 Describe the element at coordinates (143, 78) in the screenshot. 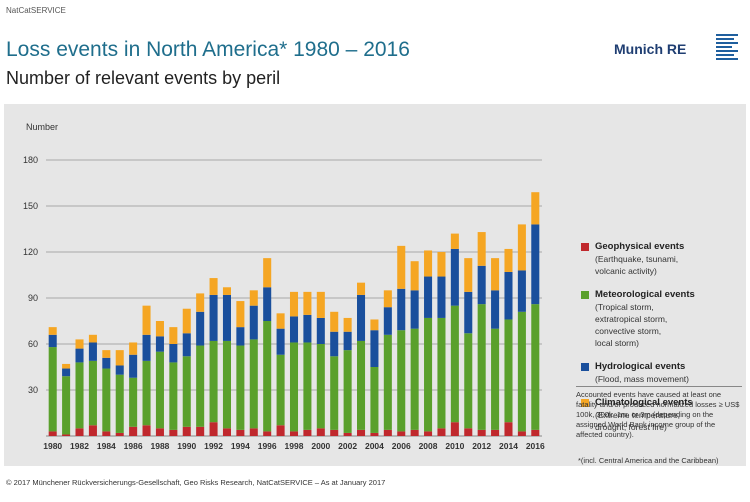

I see `page-subtitle: Number of relevant events by peril` at that location.